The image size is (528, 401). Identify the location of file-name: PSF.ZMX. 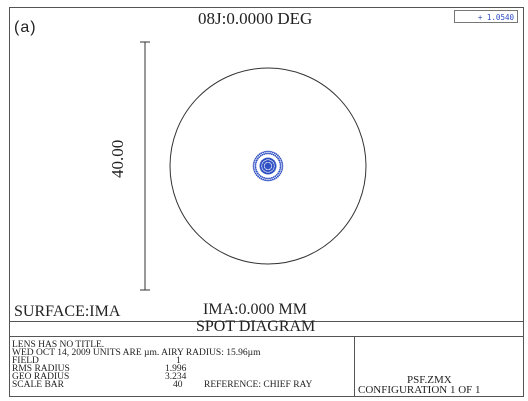
(429, 380).